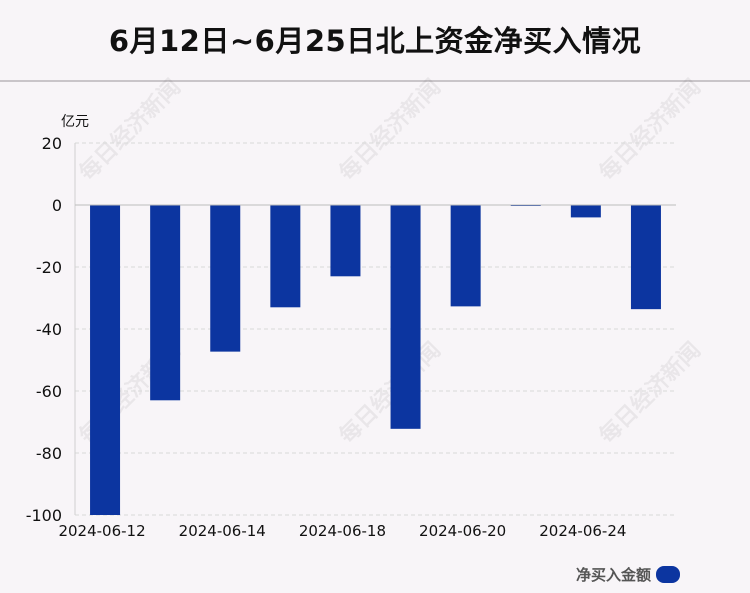 Image resolution: width=750 pixels, height=593 pixels. Describe the element at coordinates (49, 267) in the screenshot. I see `y-tick-label: -20` at that location.